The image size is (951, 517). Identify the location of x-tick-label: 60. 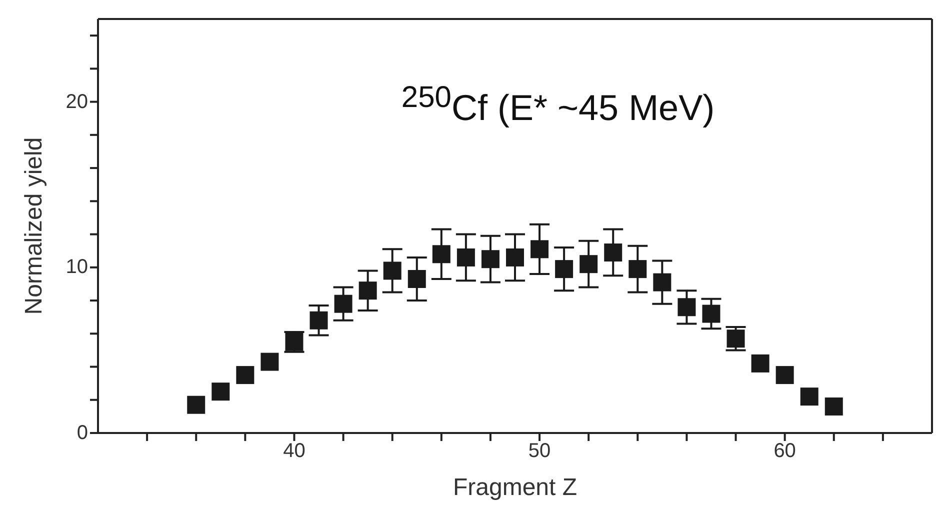
(785, 451).